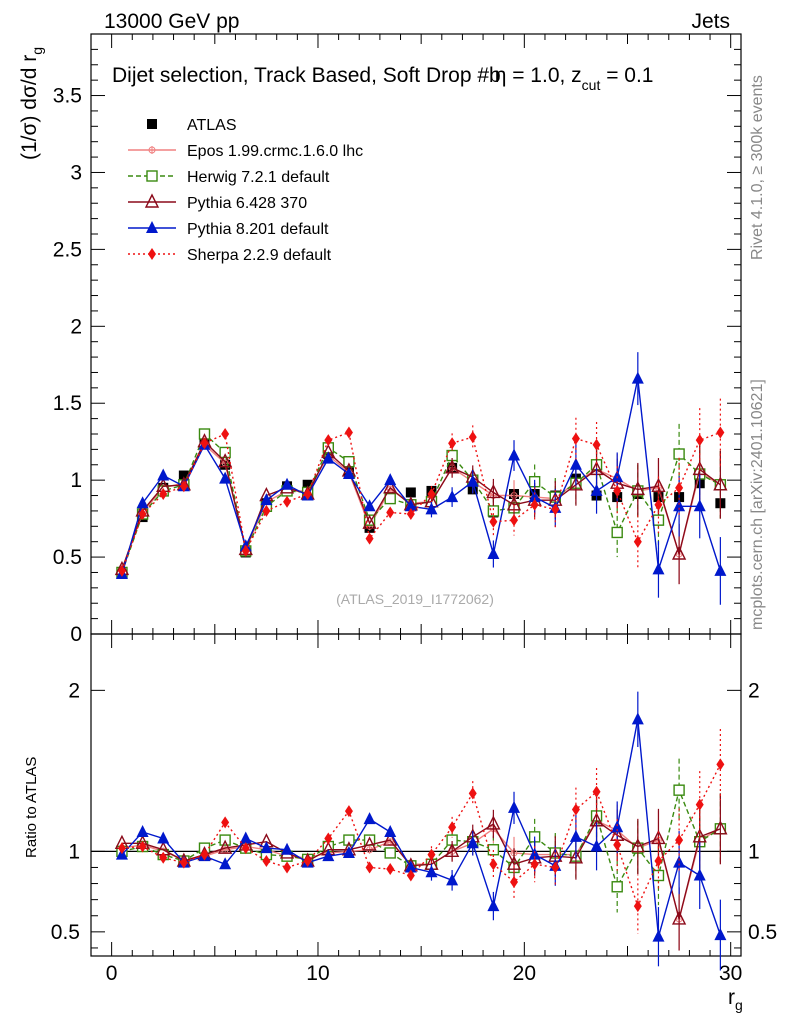 This screenshot has height=1024, width=786. Describe the element at coordinates (29, 107) in the screenshot. I see `y-axis-label-main-text: (1/σ) dσ/d r` at that location.